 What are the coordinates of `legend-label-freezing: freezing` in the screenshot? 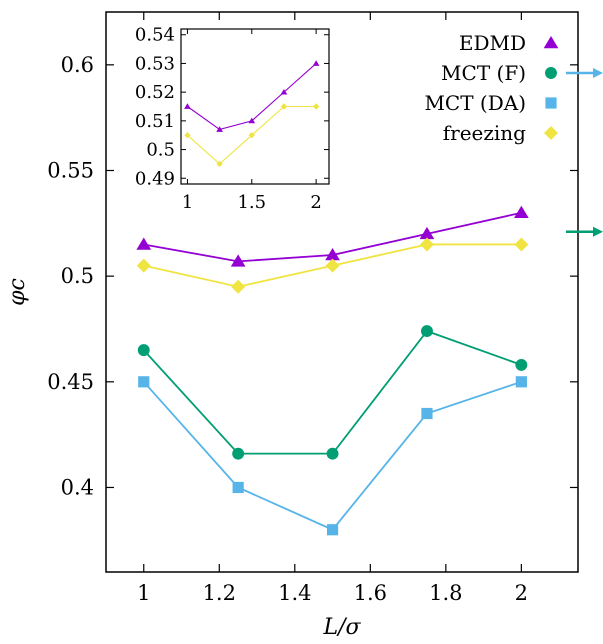 It's located at (484, 133).